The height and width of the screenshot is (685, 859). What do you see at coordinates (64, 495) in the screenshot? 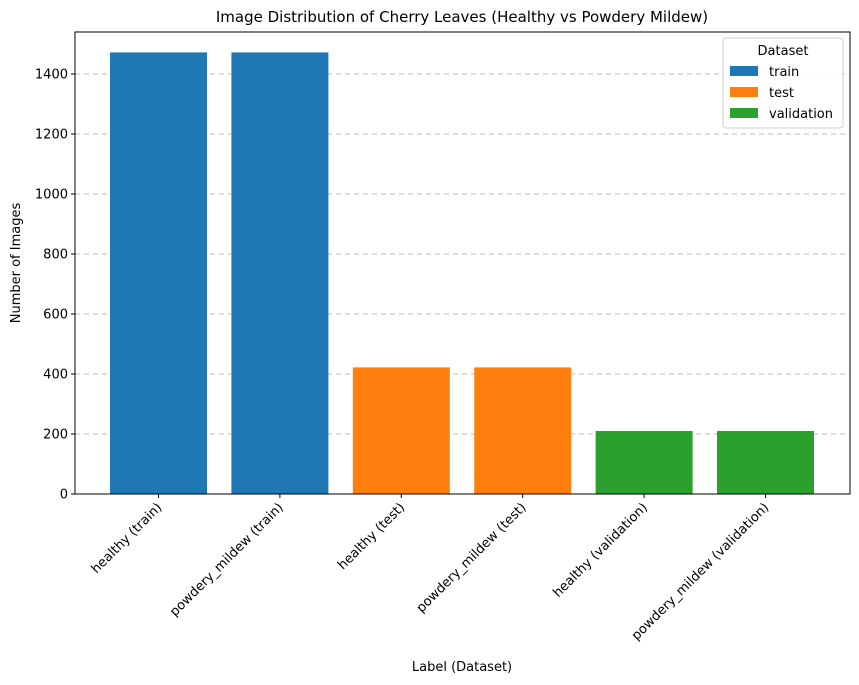
I see `y-tick-label-0: 0` at bounding box center [64, 495].